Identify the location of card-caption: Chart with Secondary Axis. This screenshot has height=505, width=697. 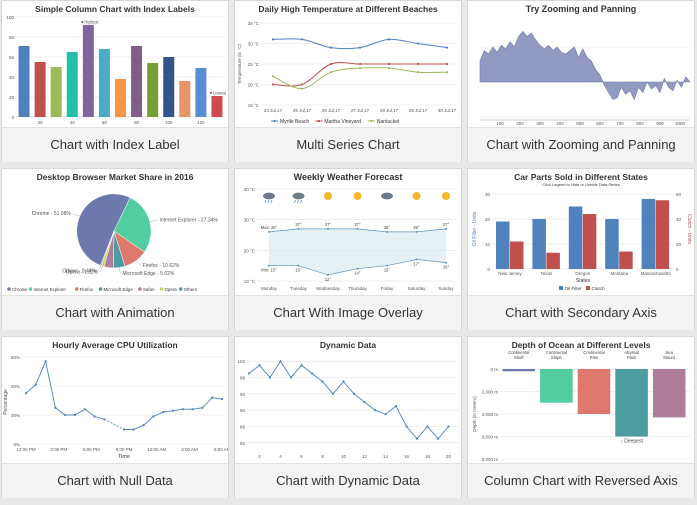
(581, 312).